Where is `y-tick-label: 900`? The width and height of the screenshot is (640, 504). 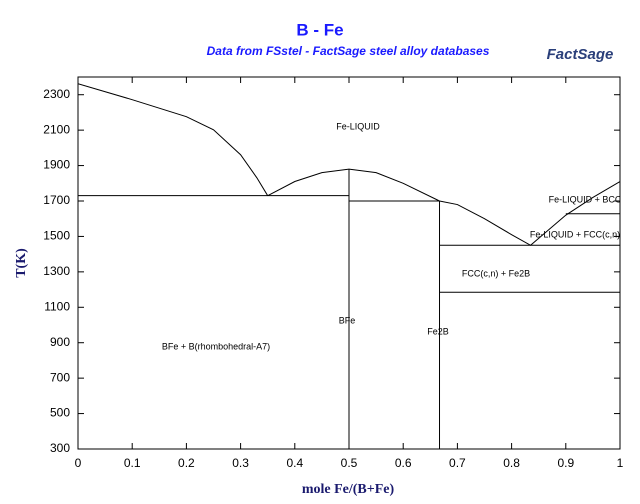
y-tick-label: 900 is located at coordinates (60, 342).